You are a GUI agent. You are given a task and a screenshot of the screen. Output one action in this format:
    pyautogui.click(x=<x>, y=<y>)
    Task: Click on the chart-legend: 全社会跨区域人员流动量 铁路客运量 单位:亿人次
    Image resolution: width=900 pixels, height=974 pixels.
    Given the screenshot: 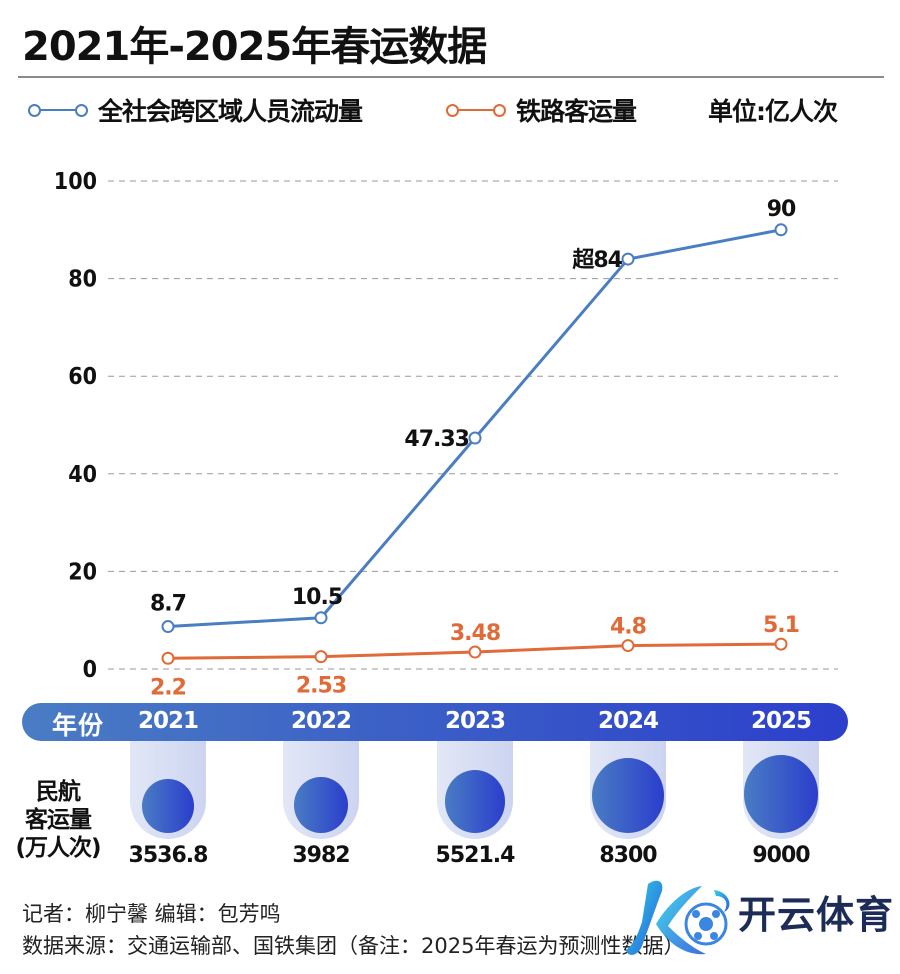 What is the action you would take?
    pyautogui.click(x=450, y=112)
    